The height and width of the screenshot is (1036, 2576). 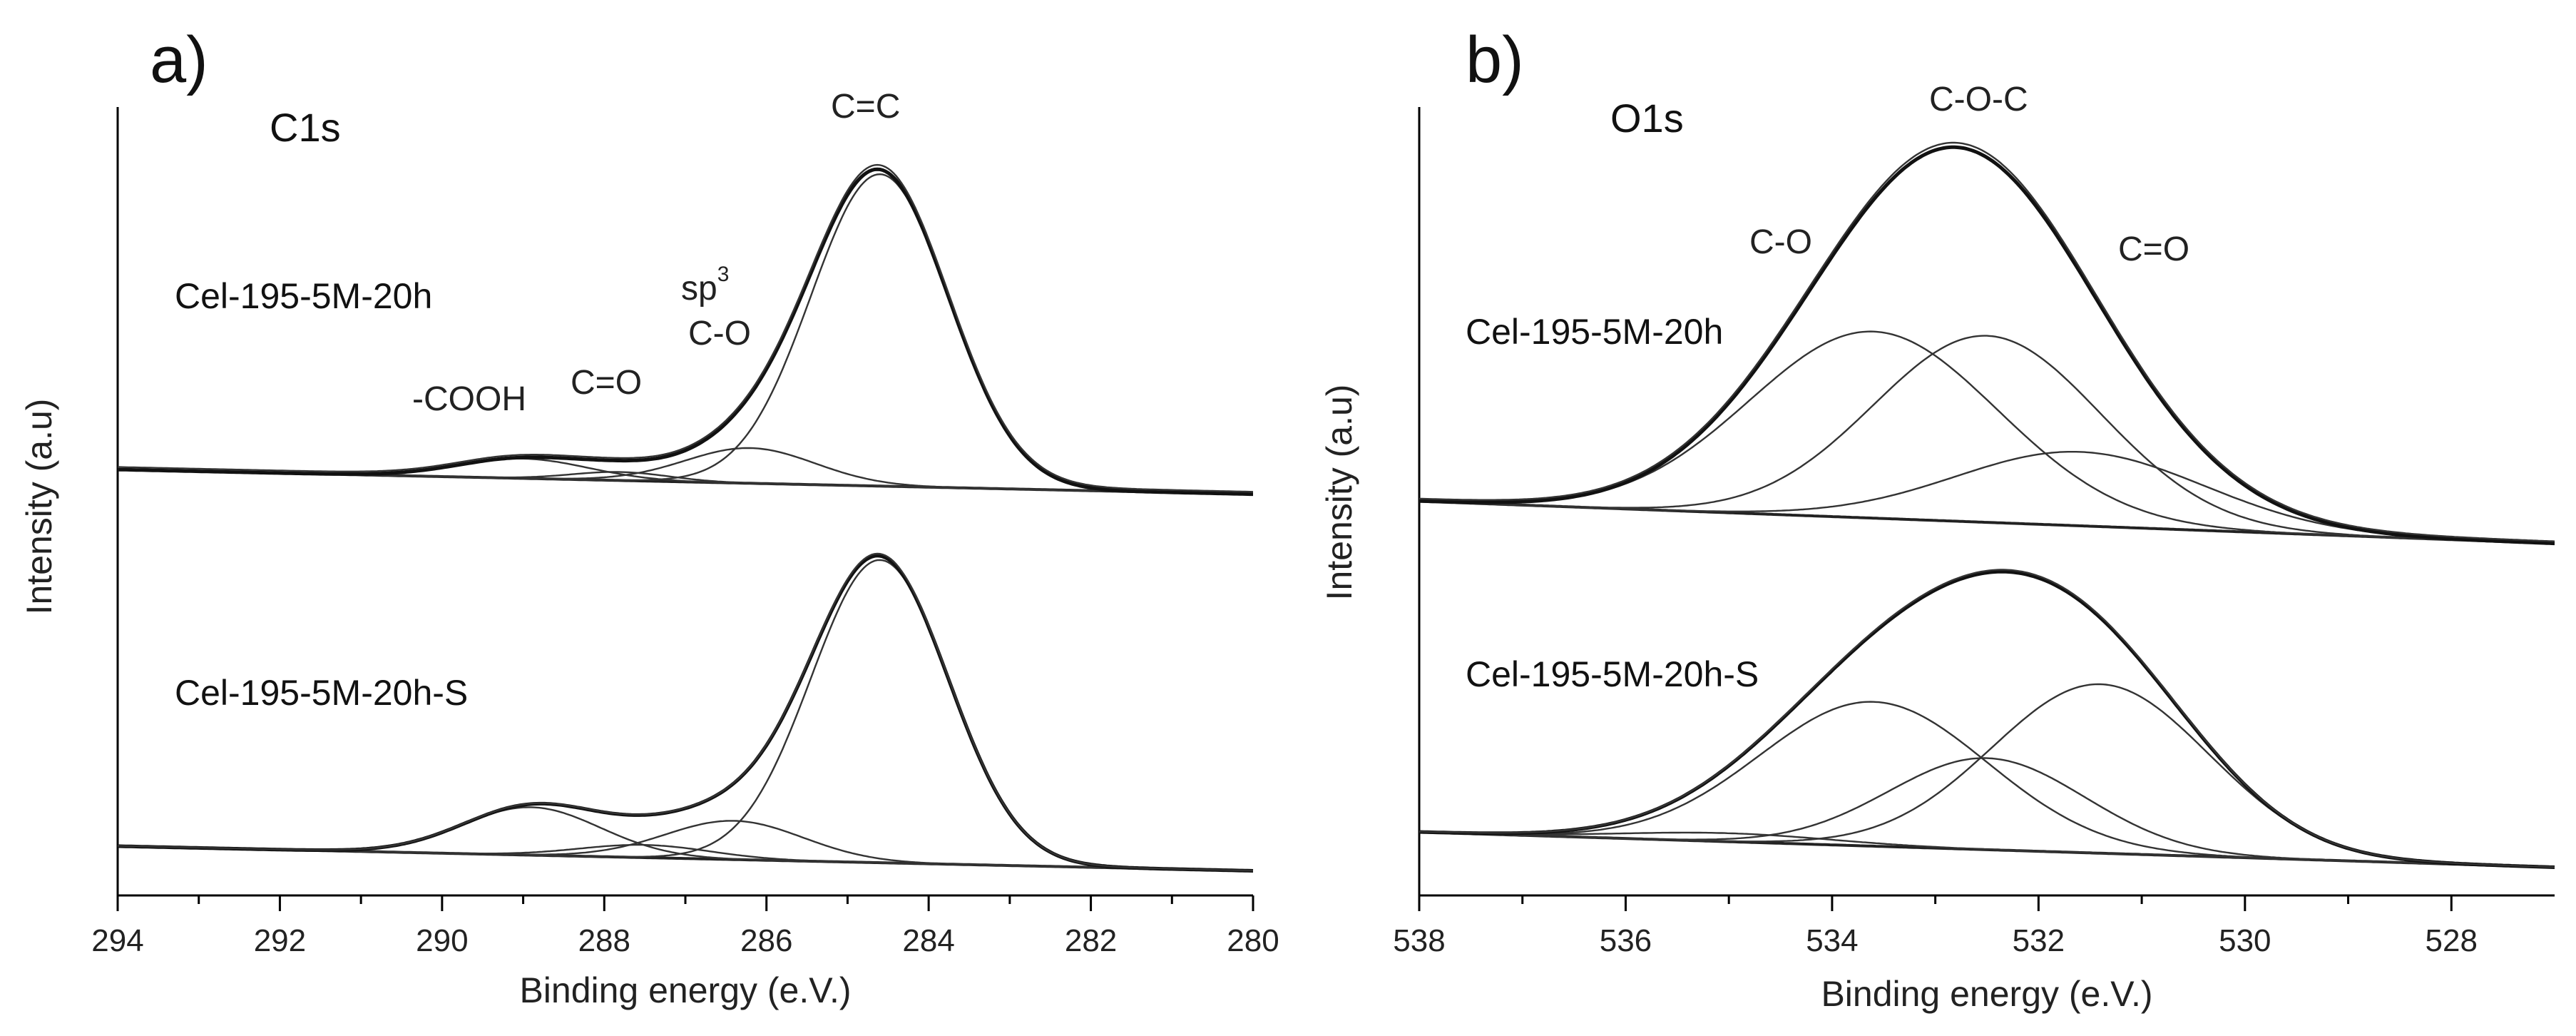 I want to click on sample-label-a-2: Cel-195-5M-20h-S, so click(x=321, y=693).